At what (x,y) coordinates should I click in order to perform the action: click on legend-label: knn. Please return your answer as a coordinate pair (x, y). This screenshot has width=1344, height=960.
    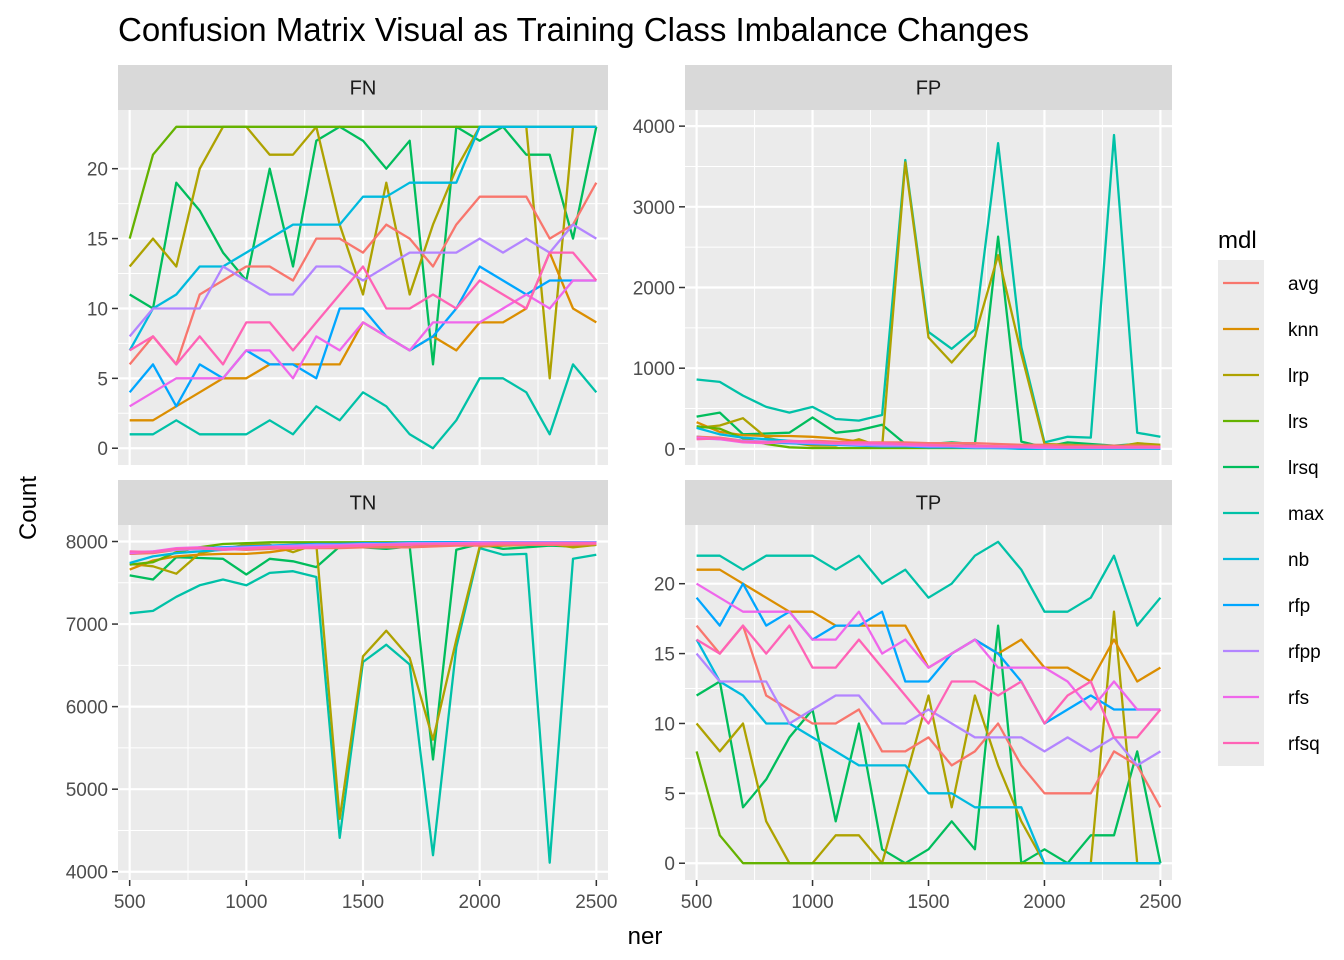
    Looking at the image, I should click on (1303, 330).